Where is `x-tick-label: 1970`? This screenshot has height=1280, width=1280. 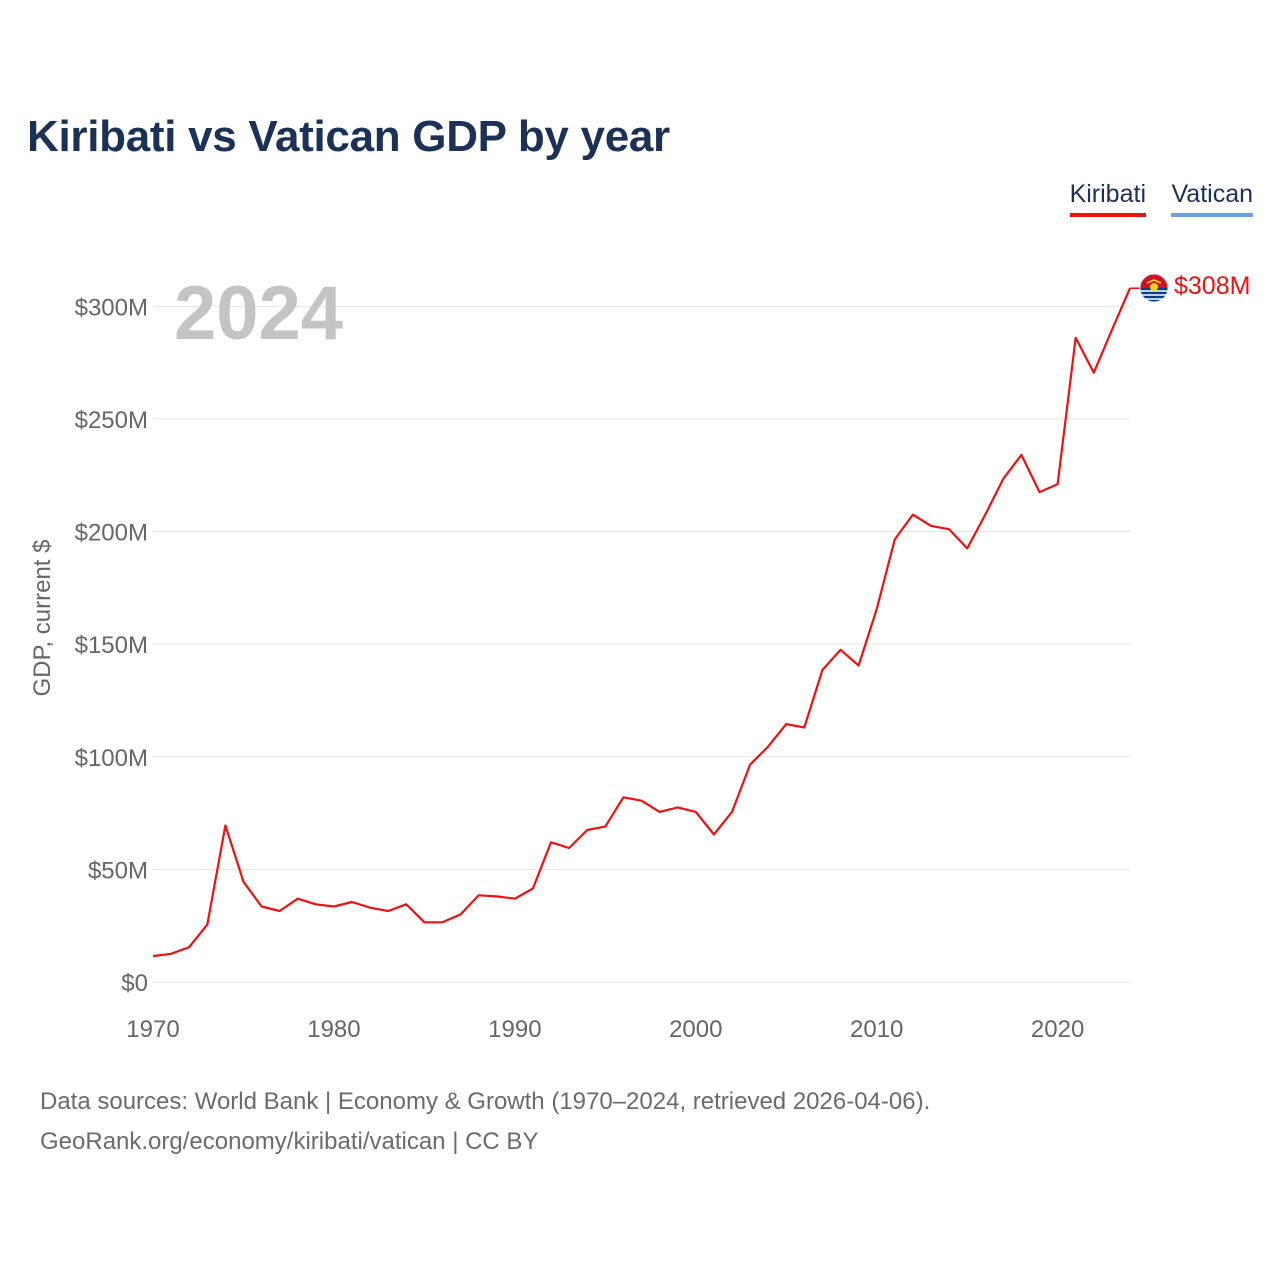
x-tick-label: 1970 is located at coordinates (152, 1029).